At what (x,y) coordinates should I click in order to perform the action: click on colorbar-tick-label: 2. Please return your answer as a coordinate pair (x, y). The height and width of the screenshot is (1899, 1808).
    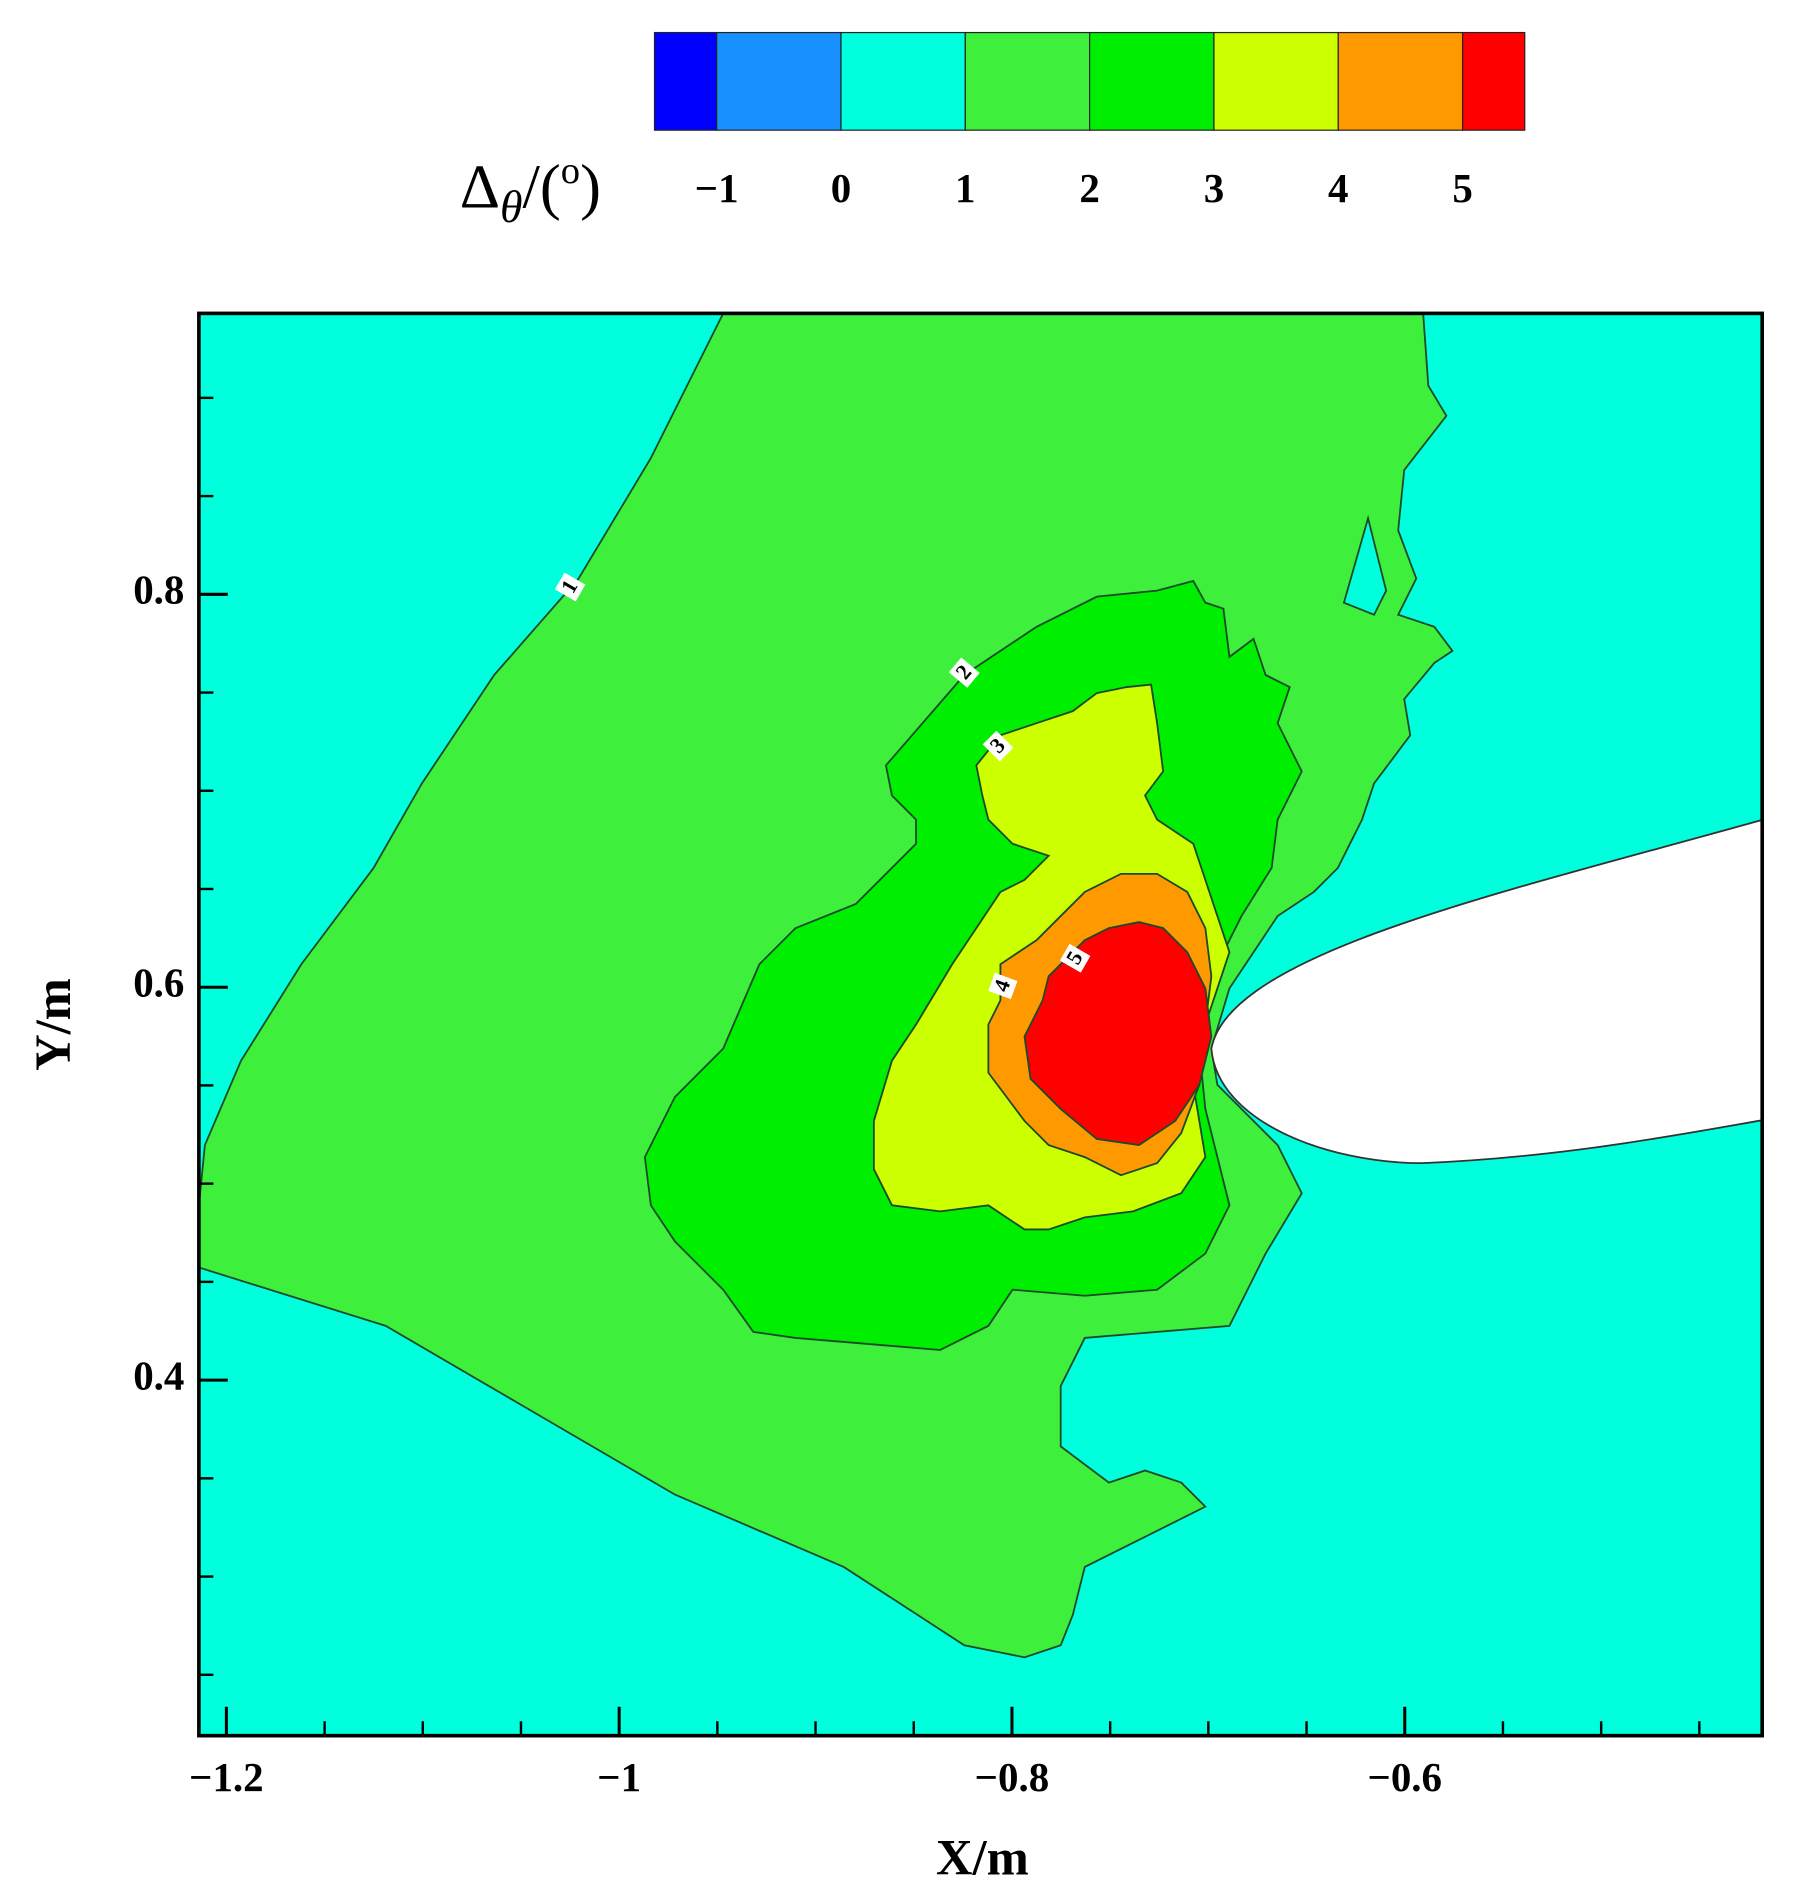
    Looking at the image, I should click on (1089, 188).